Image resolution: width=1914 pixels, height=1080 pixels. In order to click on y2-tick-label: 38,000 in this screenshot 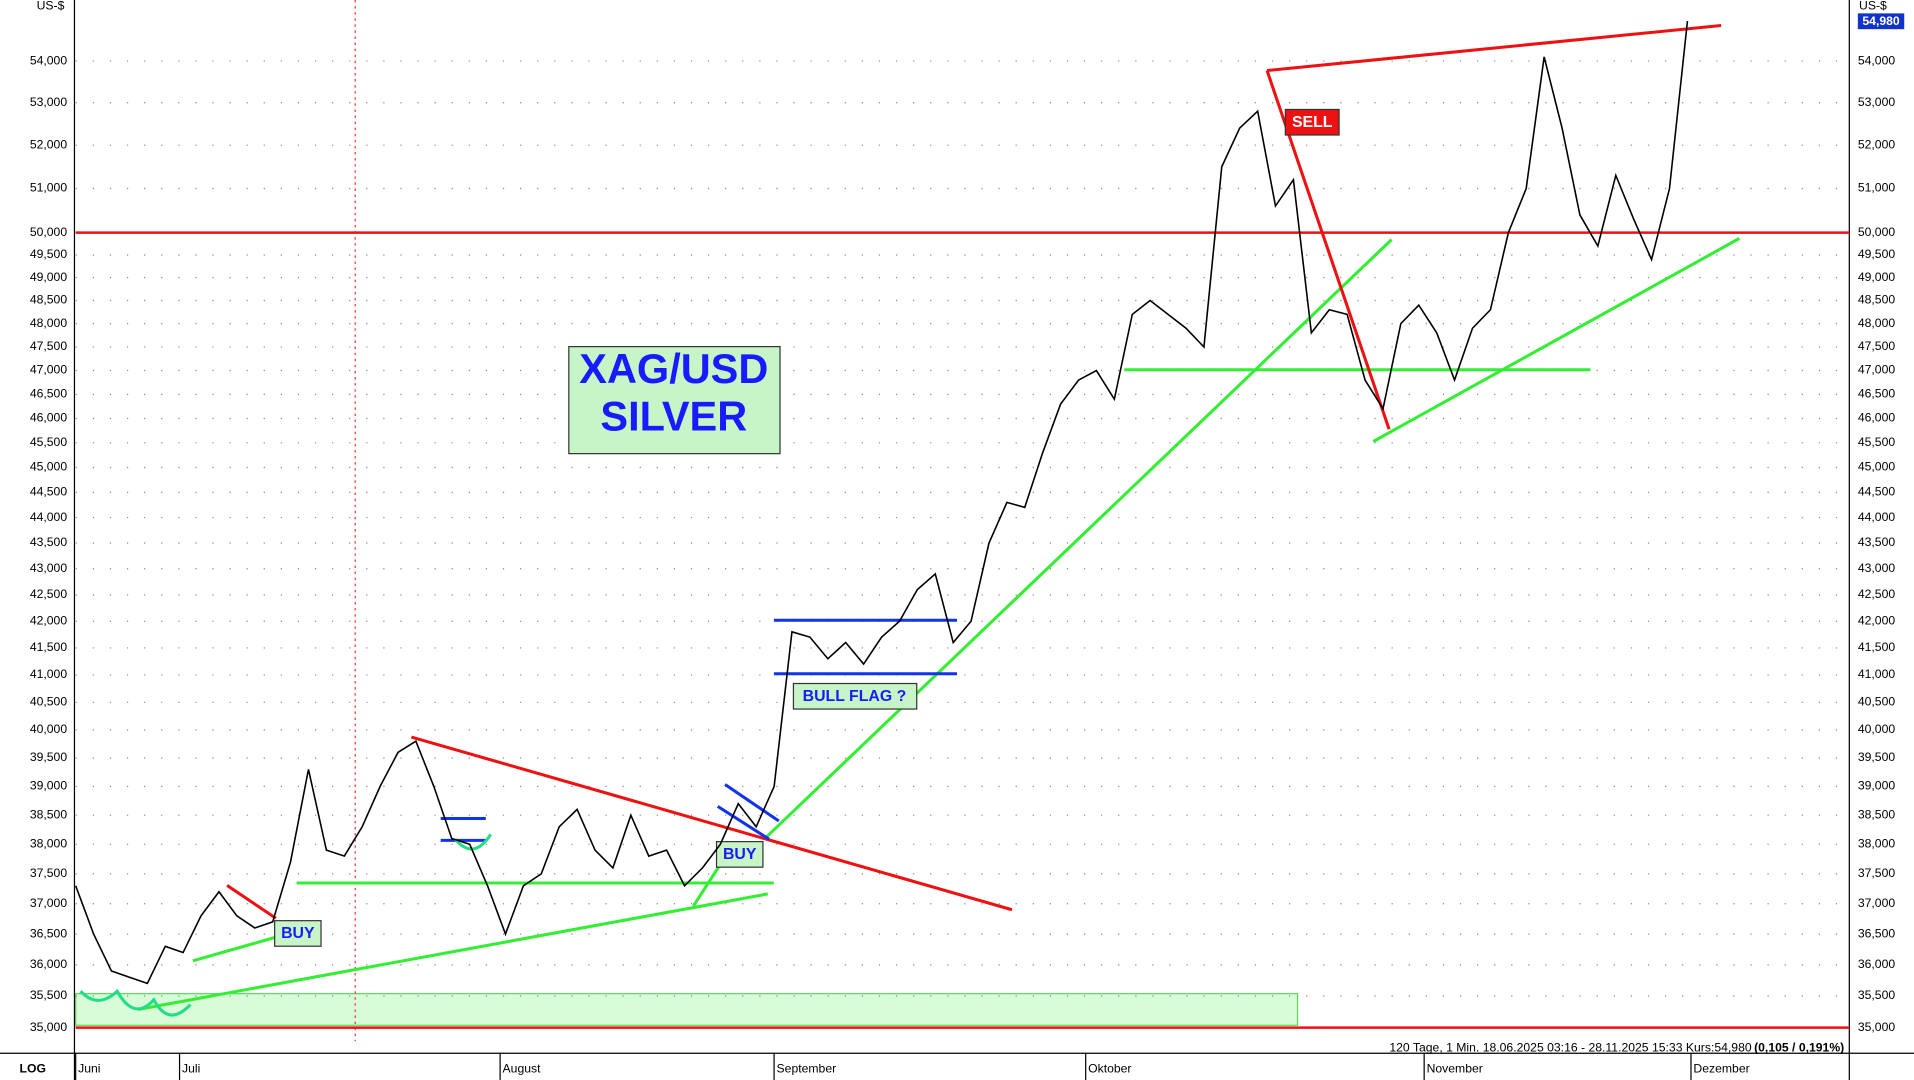, I will do `click(1877, 844)`.